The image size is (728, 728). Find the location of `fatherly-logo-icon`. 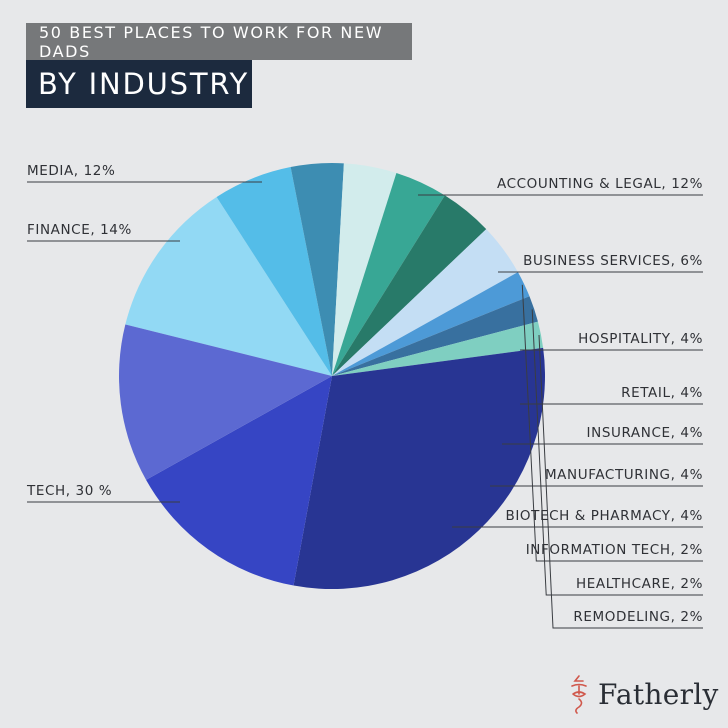

fatherly-logo-icon is located at coordinates (579, 694).